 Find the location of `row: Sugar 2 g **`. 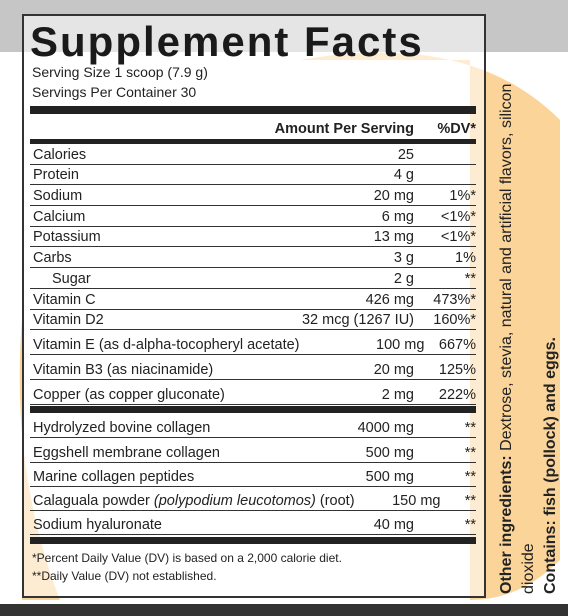

row: Sugar 2 g ** is located at coordinates (253, 278).